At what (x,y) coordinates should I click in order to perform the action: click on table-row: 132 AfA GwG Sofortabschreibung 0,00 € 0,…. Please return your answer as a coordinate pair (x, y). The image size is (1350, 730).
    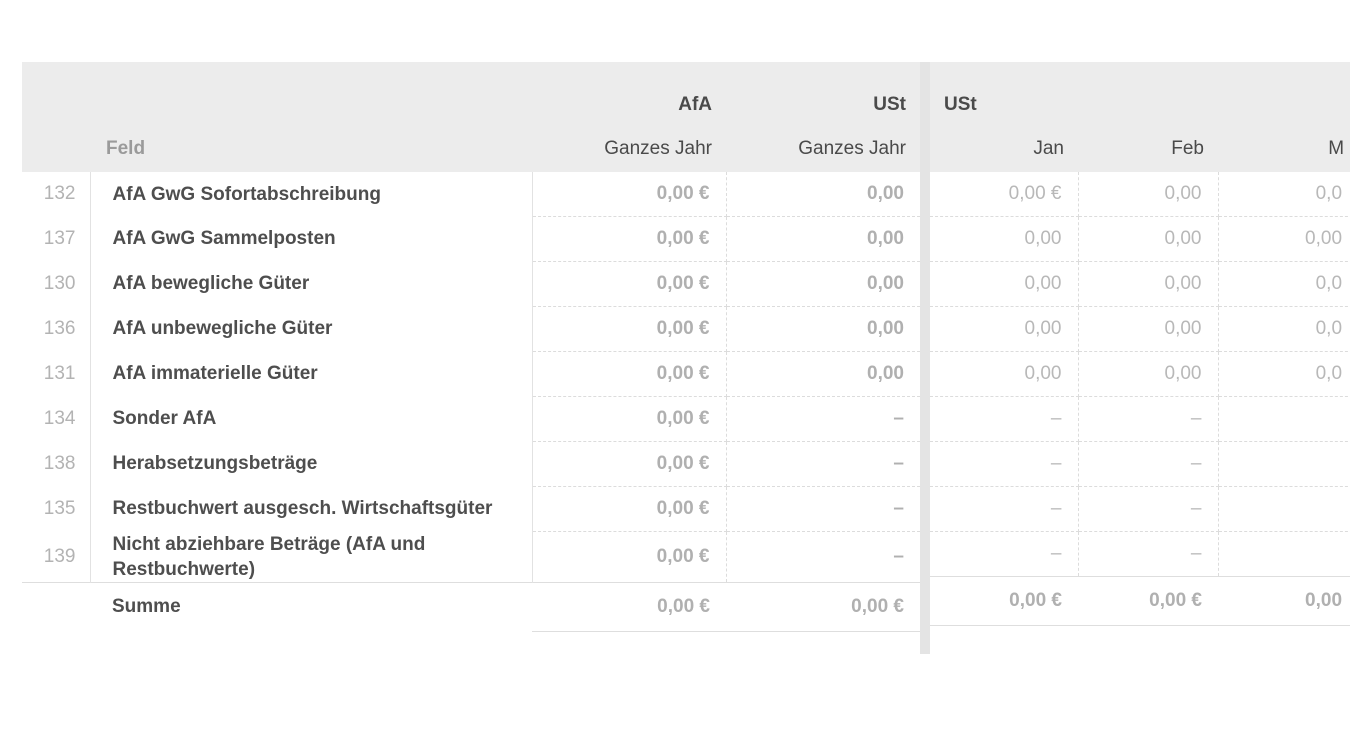
    Looking at the image, I should click on (471, 194).